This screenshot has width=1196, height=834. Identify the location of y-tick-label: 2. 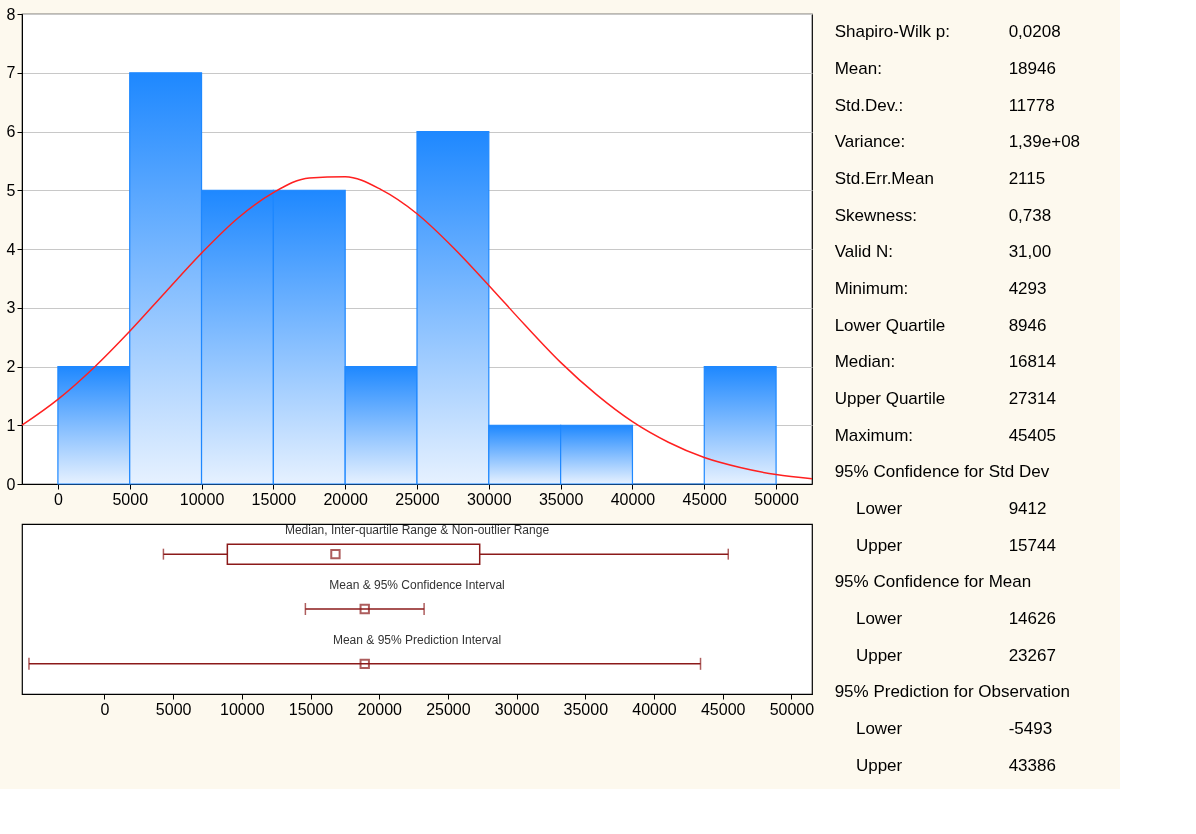
(11, 366).